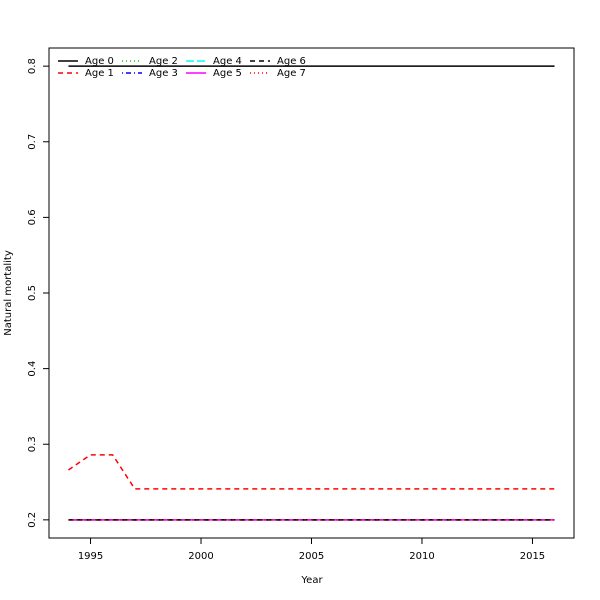 The height and width of the screenshot is (600, 600). I want to click on x-tick-label: 2005, so click(311, 556).